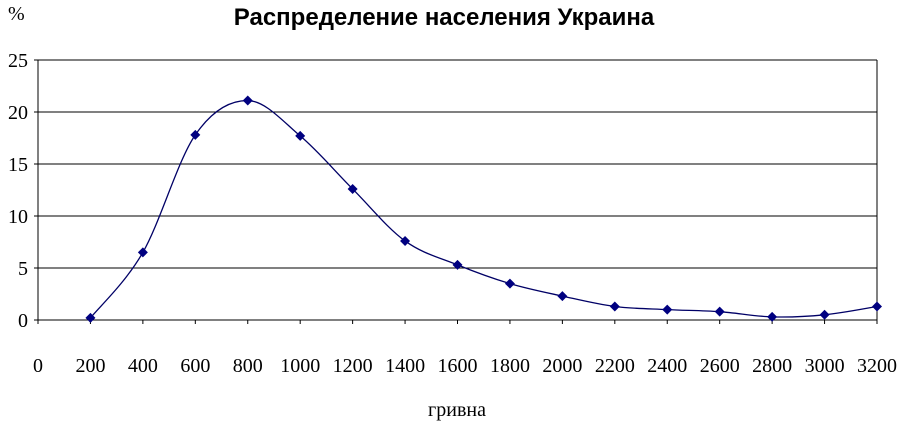 The width and height of the screenshot is (898, 426). Describe the element at coordinates (248, 366) in the screenshot. I see `x-tick-label: 800` at that location.